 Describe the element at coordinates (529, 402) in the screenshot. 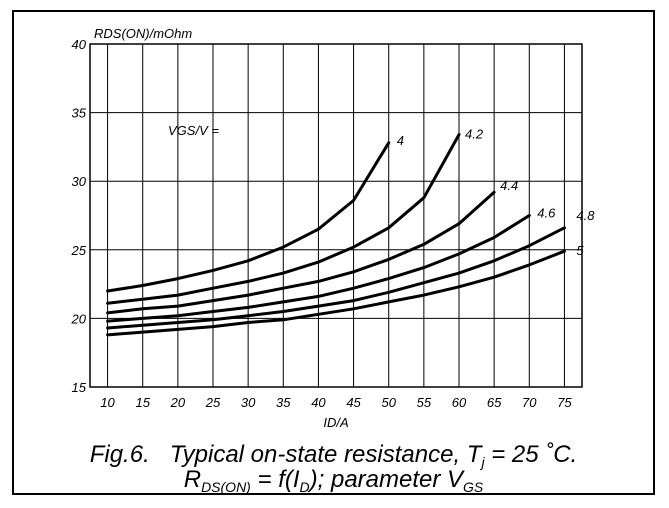

I see `x-tick-label: 70` at that location.